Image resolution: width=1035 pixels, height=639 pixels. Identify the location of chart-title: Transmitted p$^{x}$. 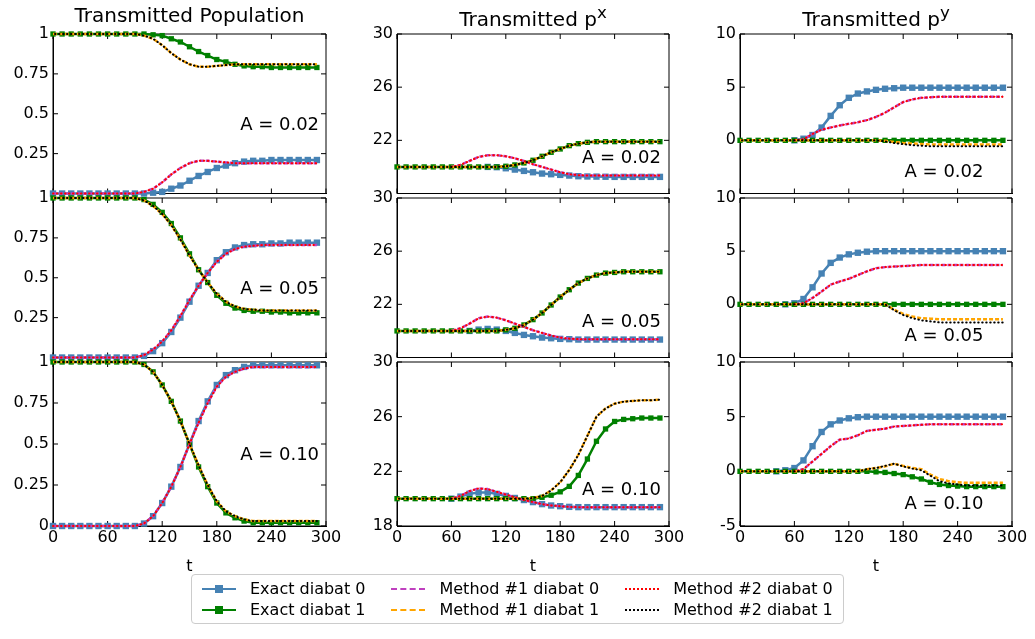
(533, 17).